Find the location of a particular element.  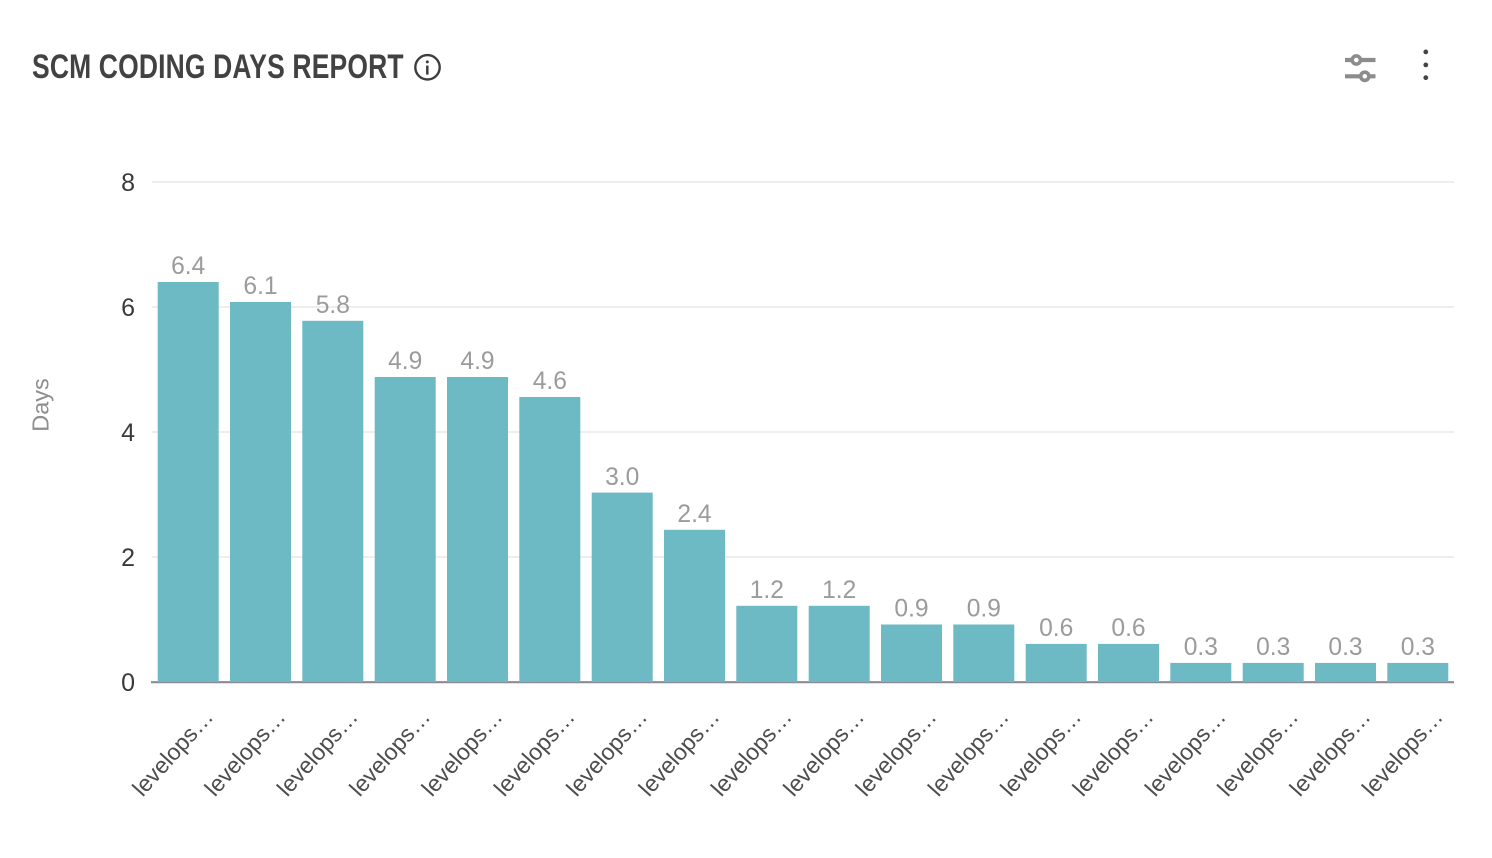

svg-text: 6.4 is located at coordinates (188, 266).